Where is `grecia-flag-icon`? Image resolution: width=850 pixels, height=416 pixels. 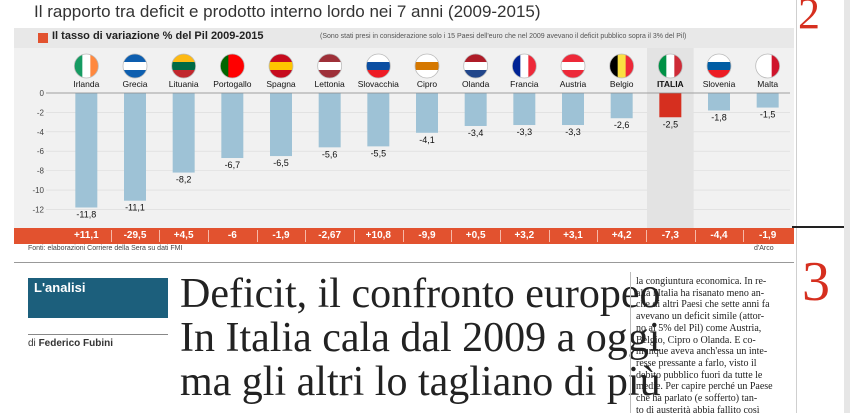
grecia-flag-icon is located at coordinates (135, 66).